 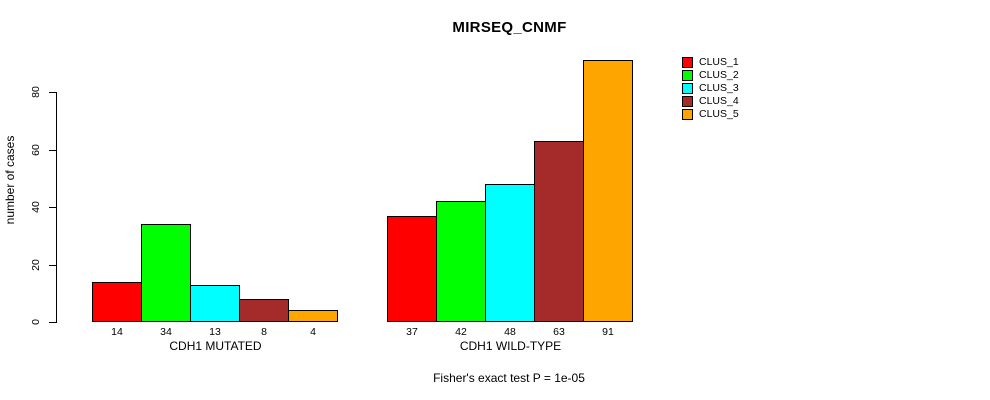 I want to click on bar-value-label: 4, so click(x=313, y=332).